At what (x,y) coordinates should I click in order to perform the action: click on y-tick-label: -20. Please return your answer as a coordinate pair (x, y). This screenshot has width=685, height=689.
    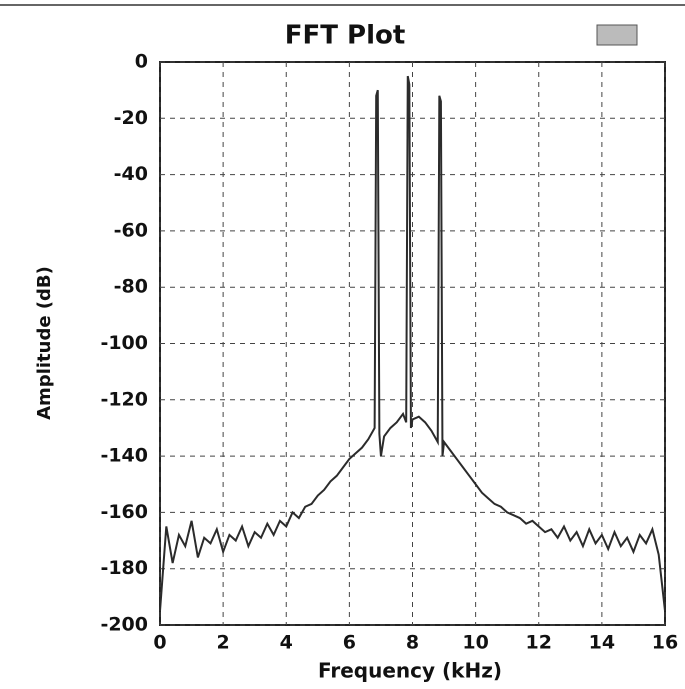
    Looking at the image, I should click on (131, 118).